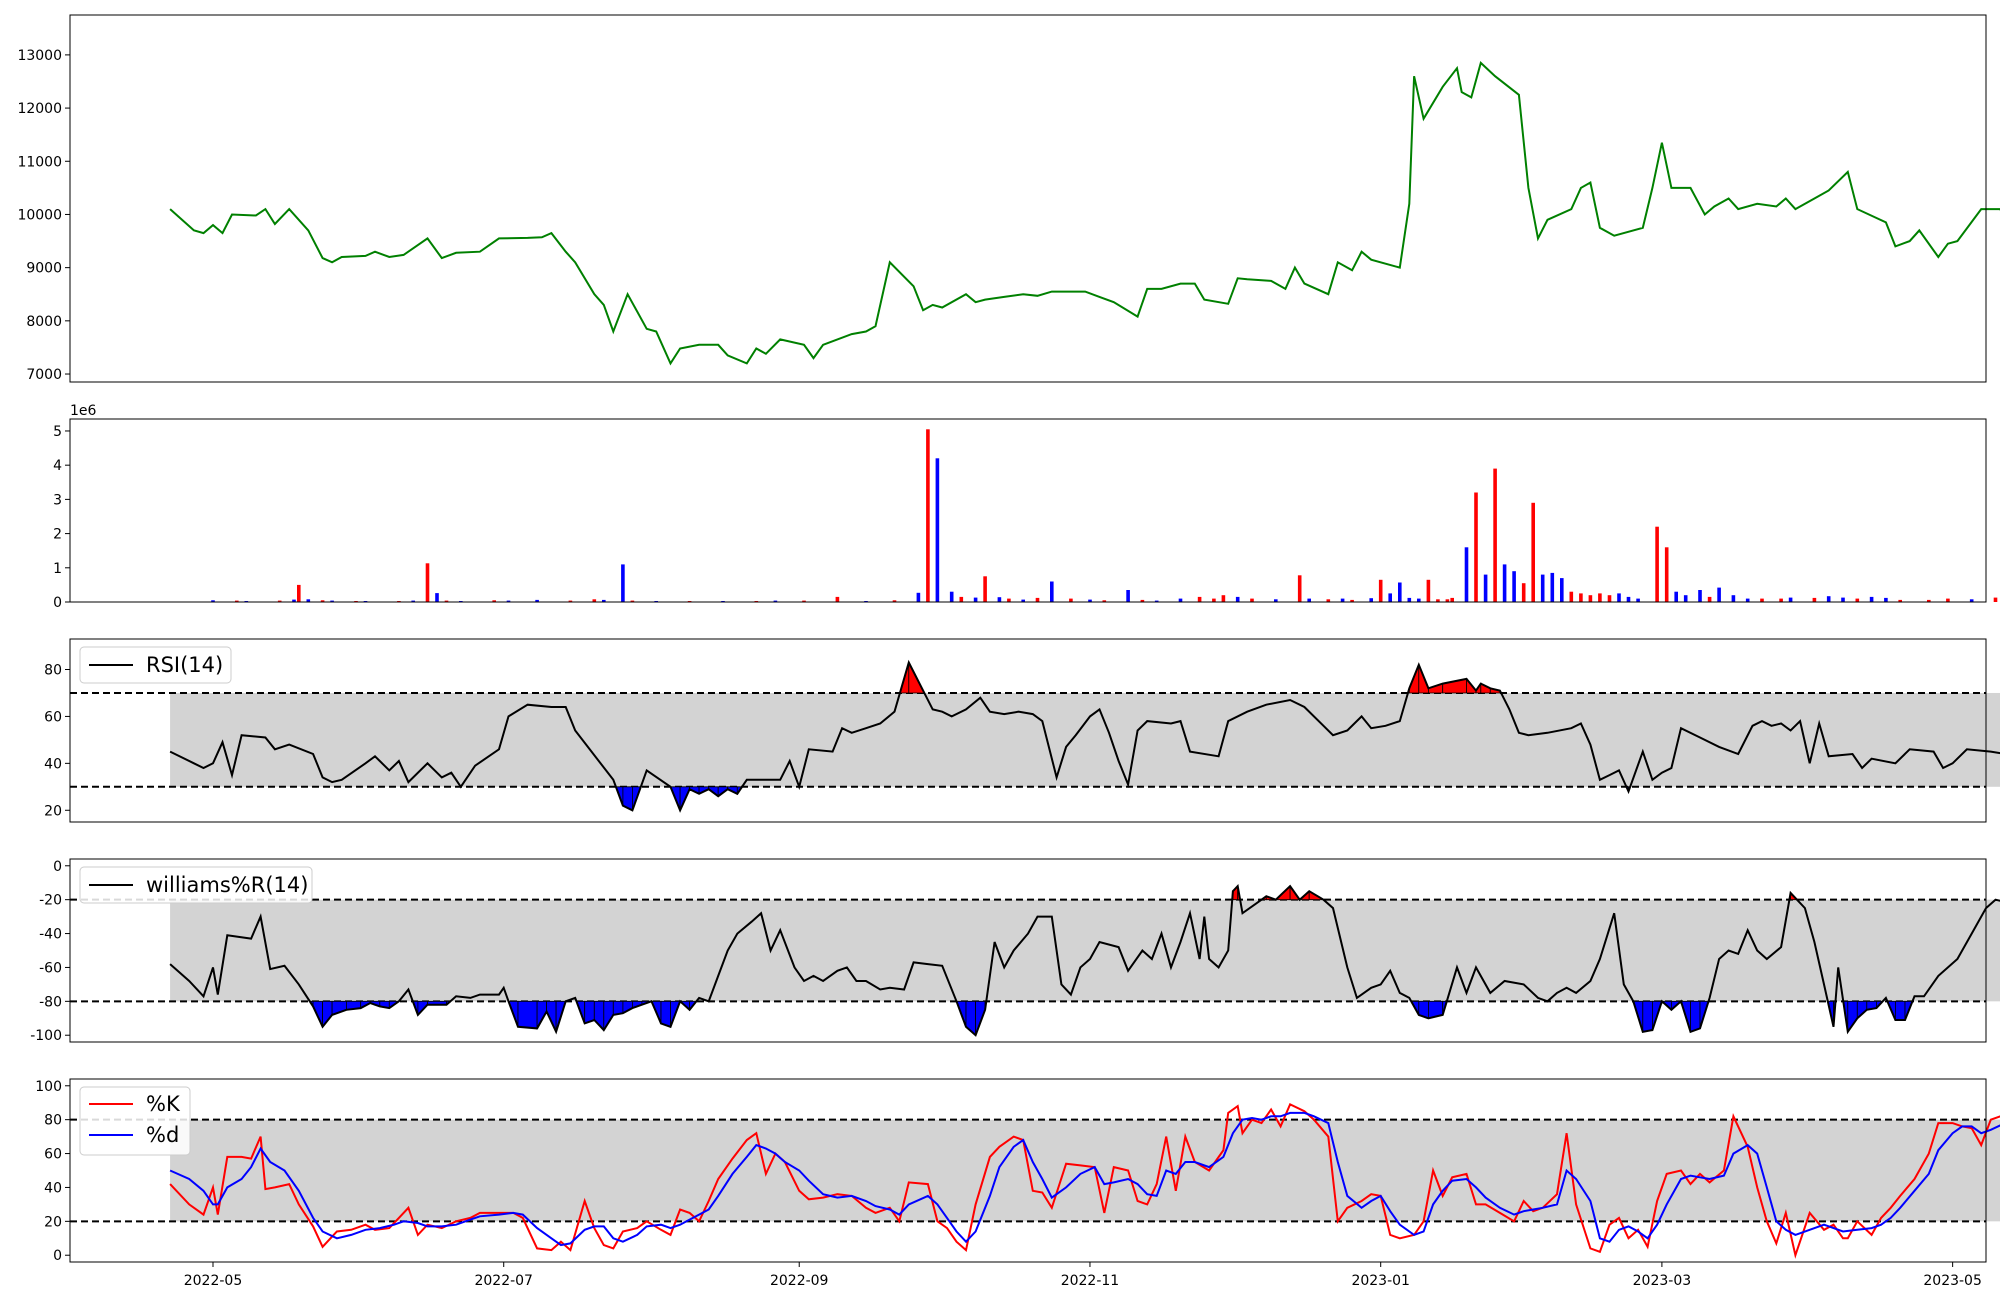 The height and width of the screenshot is (1300, 2000). I want to click on williams-ytick-label: -40, so click(50, 935).